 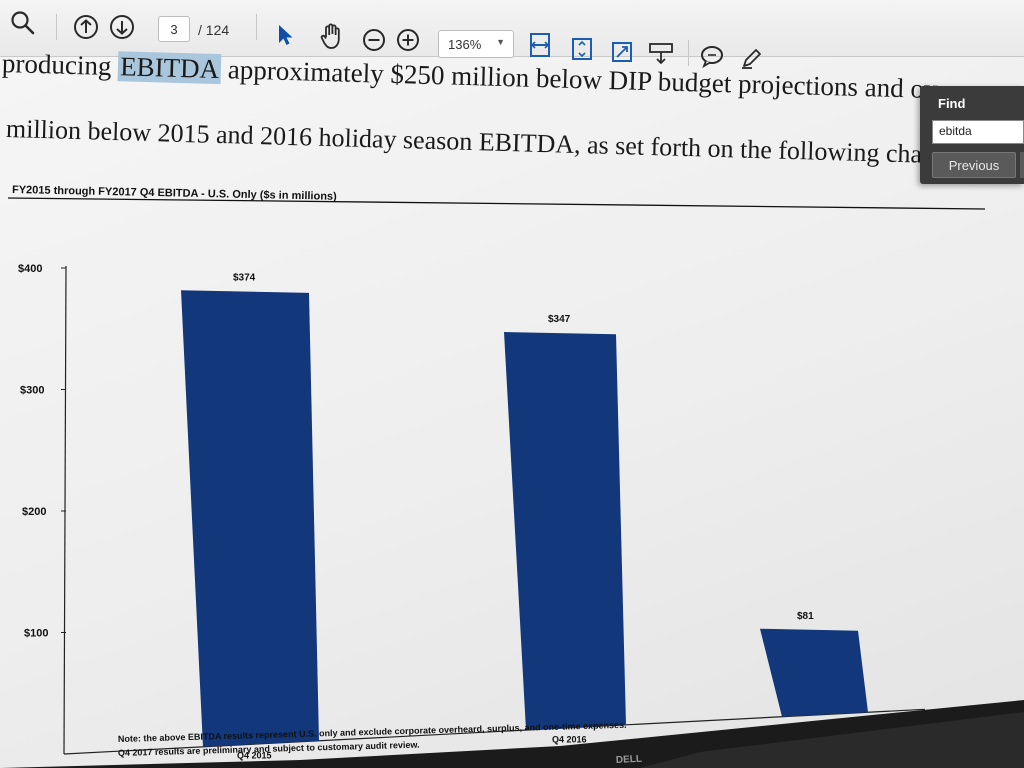 I want to click on page-total-label: / 124, so click(x=214, y=30).